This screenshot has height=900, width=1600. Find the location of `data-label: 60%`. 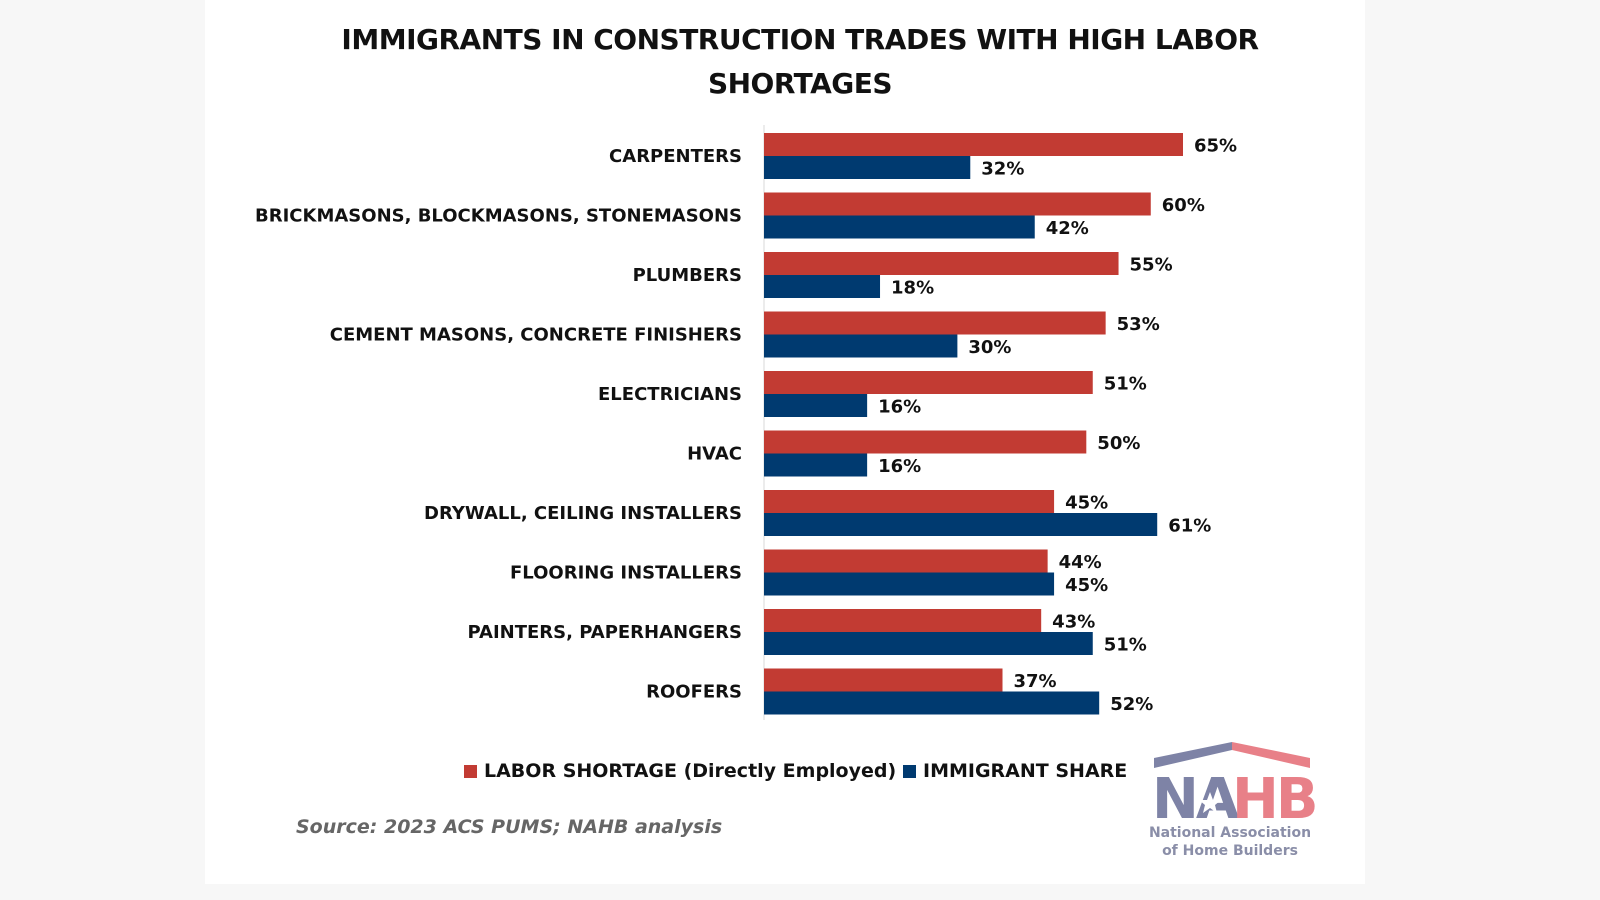

data-label: 60% is located at coordinates (1183, 205).